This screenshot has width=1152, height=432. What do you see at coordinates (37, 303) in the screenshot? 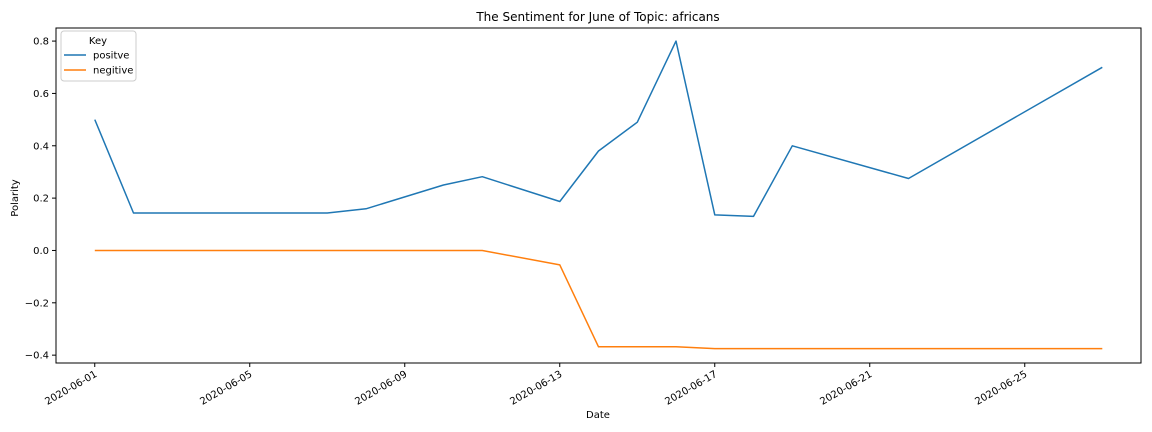
I see `y-tick-label: −0.2` at bounding box center [37, 303].